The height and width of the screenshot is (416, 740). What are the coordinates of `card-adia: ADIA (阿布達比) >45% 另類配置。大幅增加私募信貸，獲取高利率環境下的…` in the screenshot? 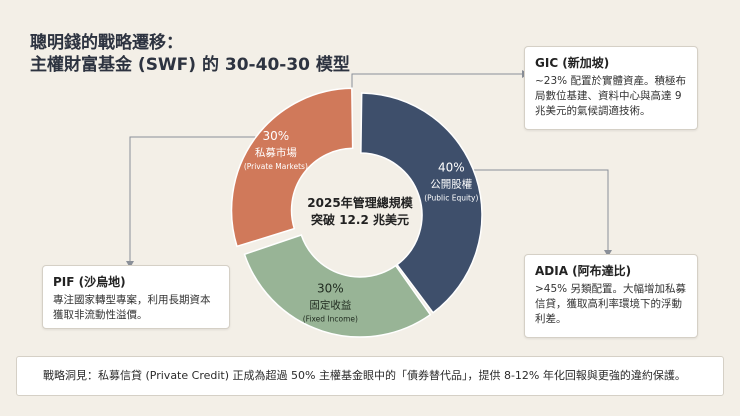 It's located at (611, 296).